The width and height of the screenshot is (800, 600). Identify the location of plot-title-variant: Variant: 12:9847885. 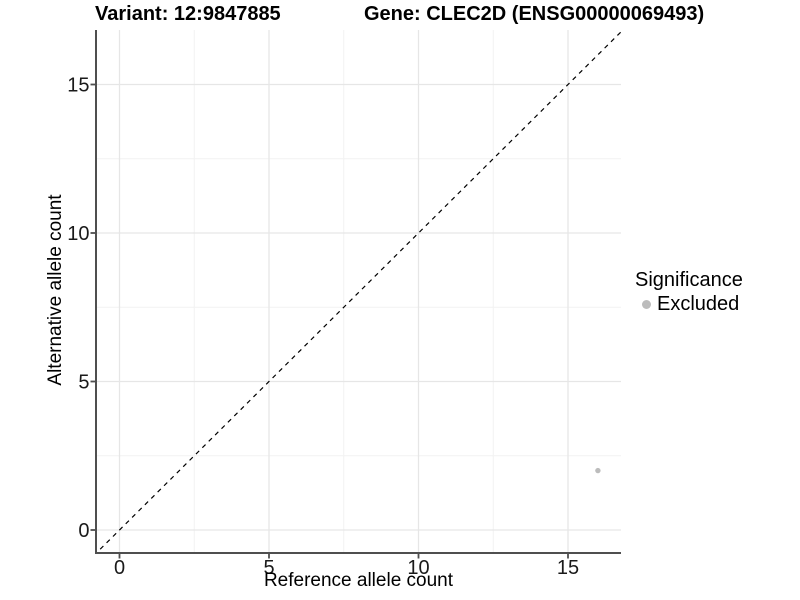
(188, 14).